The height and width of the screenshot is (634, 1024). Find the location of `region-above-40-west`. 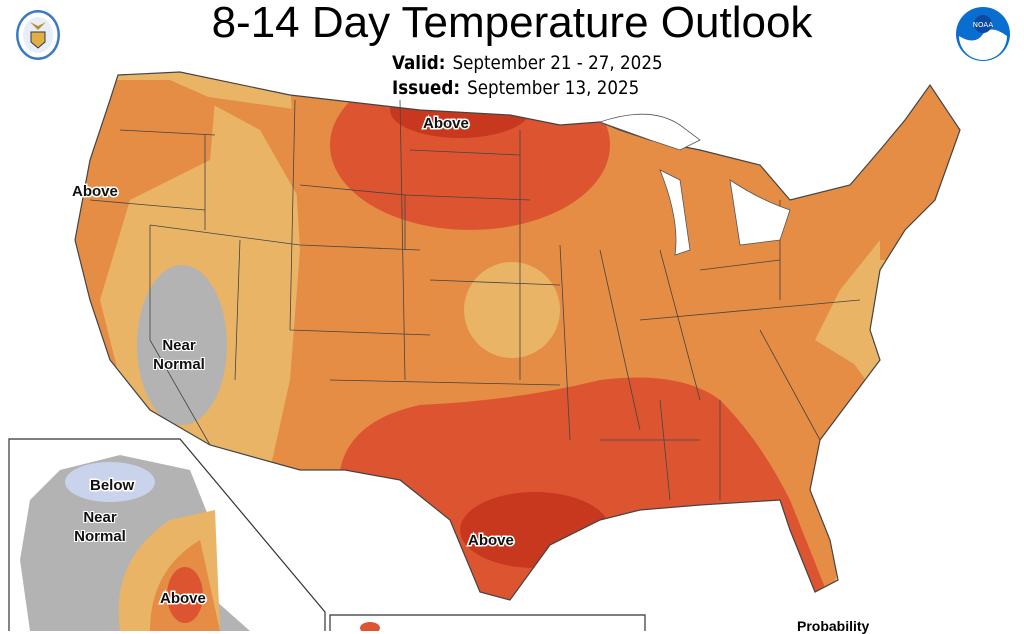

region-above-40-west is located at coordinates (145, 240).